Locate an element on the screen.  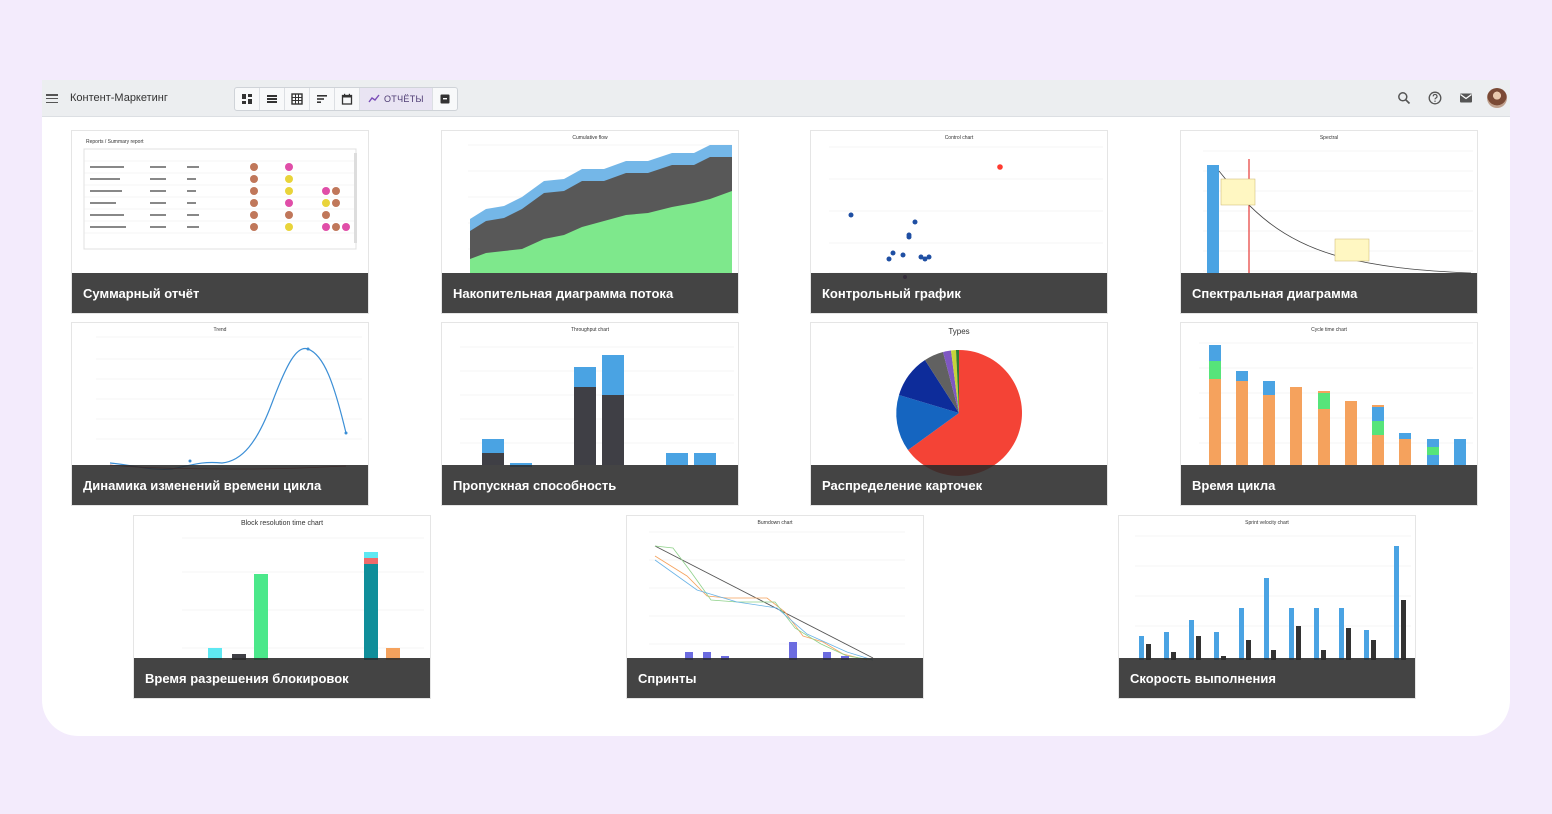
burndown-thumbnail: Burndown chart is located at coordinates (777, 590).